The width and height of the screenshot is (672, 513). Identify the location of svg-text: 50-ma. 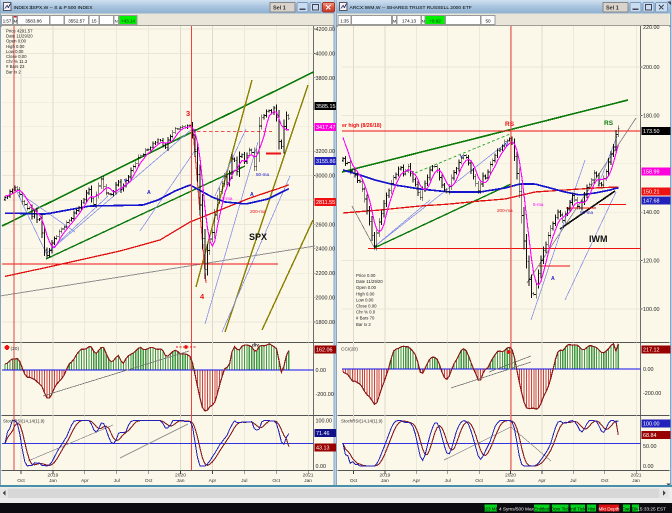
(586, 212).